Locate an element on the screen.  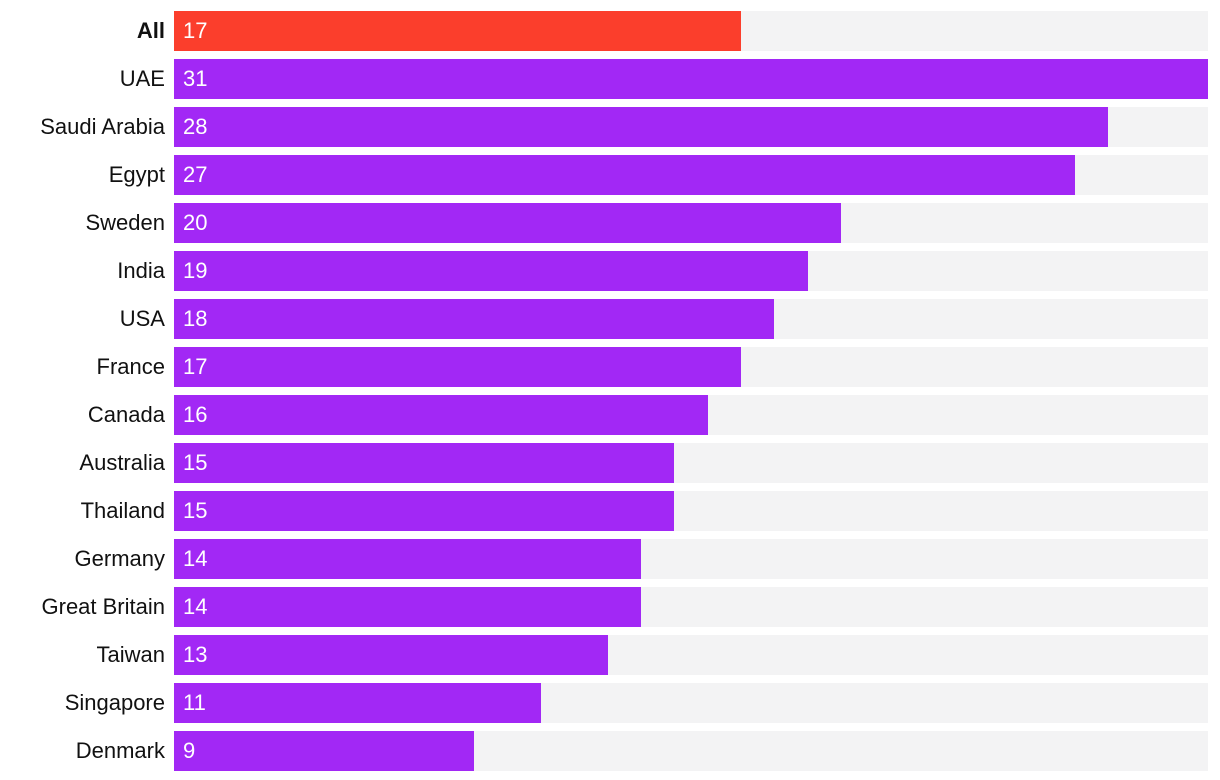
bar: 19 is located at coordinates (491, 271).